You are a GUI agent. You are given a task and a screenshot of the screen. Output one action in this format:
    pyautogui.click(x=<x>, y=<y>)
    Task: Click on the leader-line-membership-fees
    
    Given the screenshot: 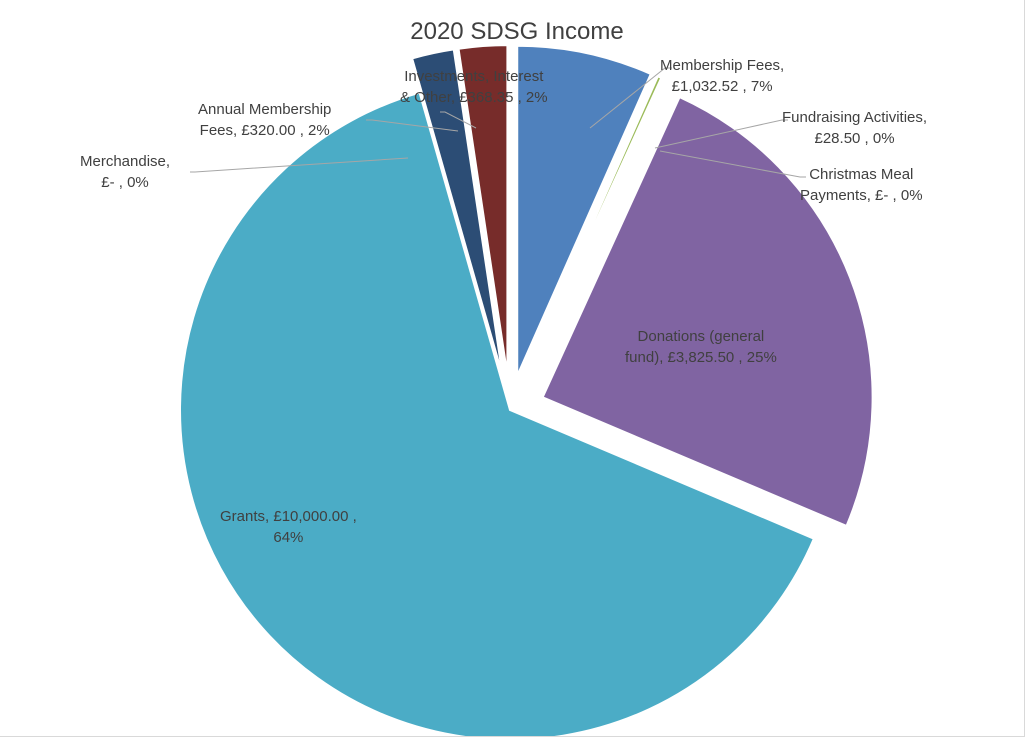 What is the action you would take?
    pyautogui.click(x=630, y=98)
    